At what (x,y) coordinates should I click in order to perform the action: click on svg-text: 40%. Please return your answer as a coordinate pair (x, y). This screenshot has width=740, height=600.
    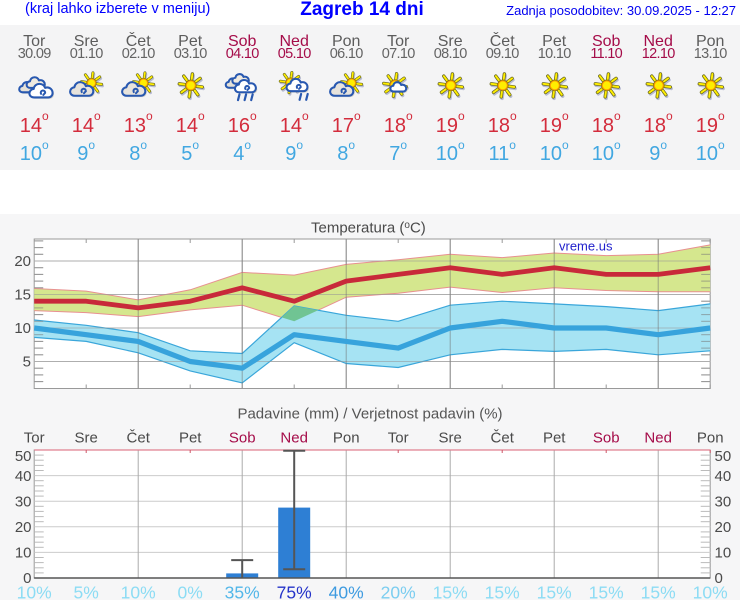
    Looking at the image, I should click on (346, 591).